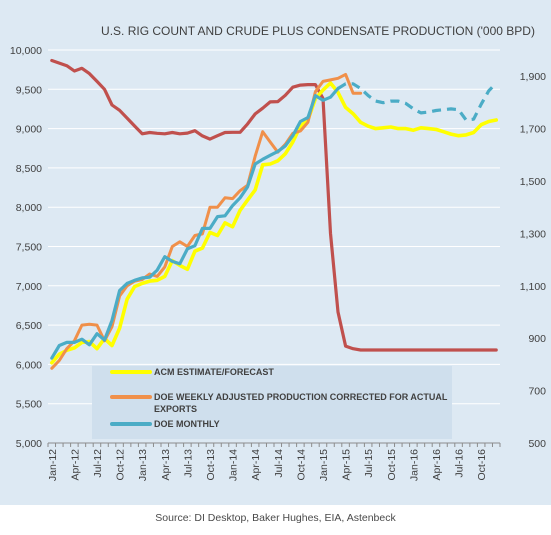 Image resolution: width=551 pixels, height=535 pixels. Describe the element at coordinates (98, 463) in the screenshot. I see `x-tick-label: Jul-12` at that location.